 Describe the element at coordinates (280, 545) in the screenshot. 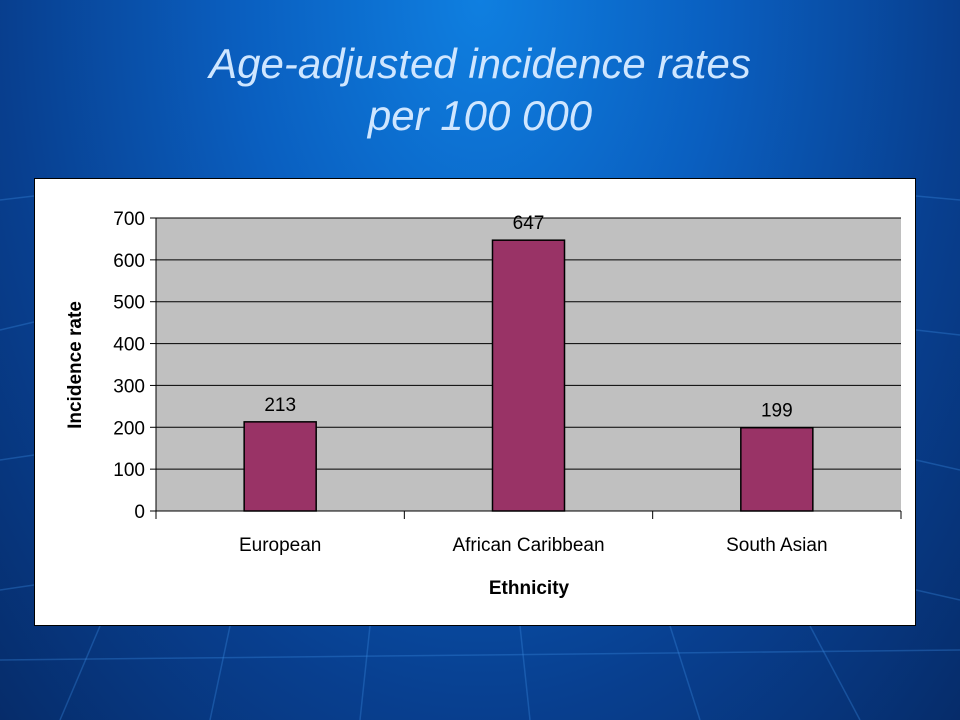

I see `x-tick-label: European` at that location.